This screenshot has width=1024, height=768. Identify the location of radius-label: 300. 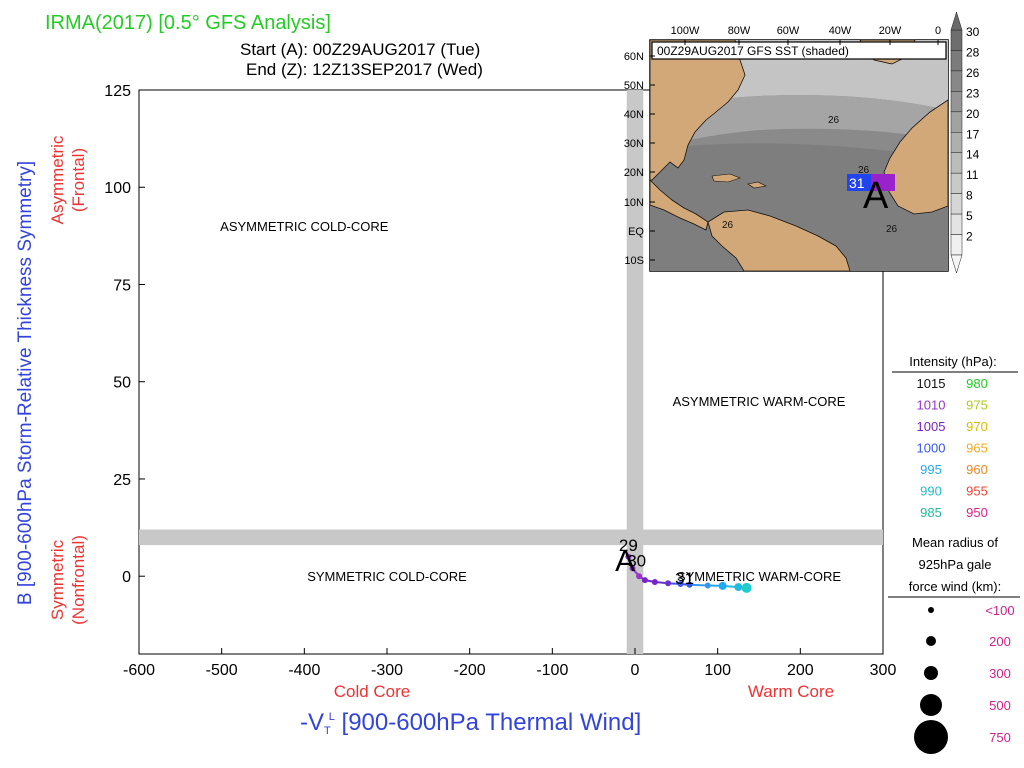
(1000, 673).